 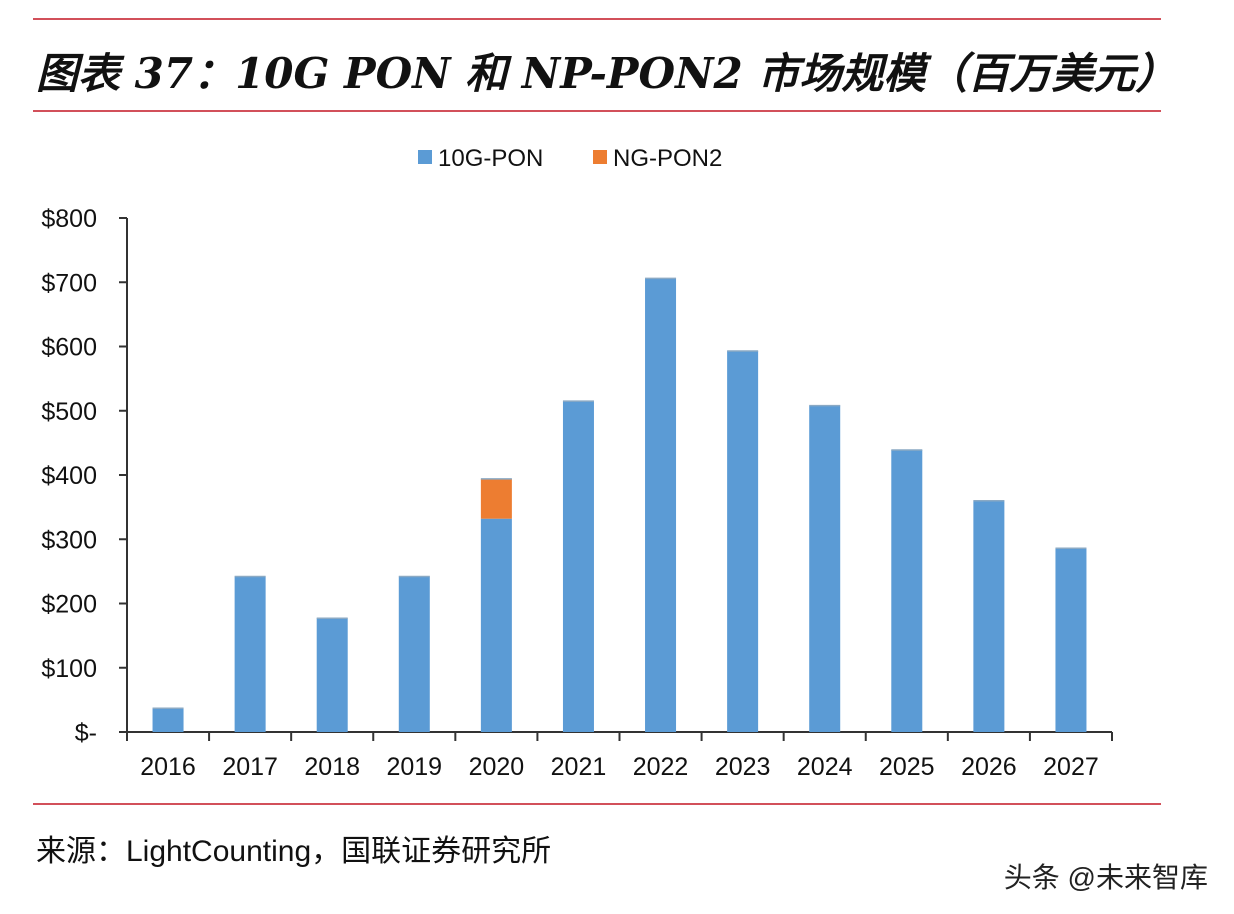 What do you see at coordinates (86, 733) in the screenshot?
I see `y-tick-label: $-` at bounding box center [86, 733].